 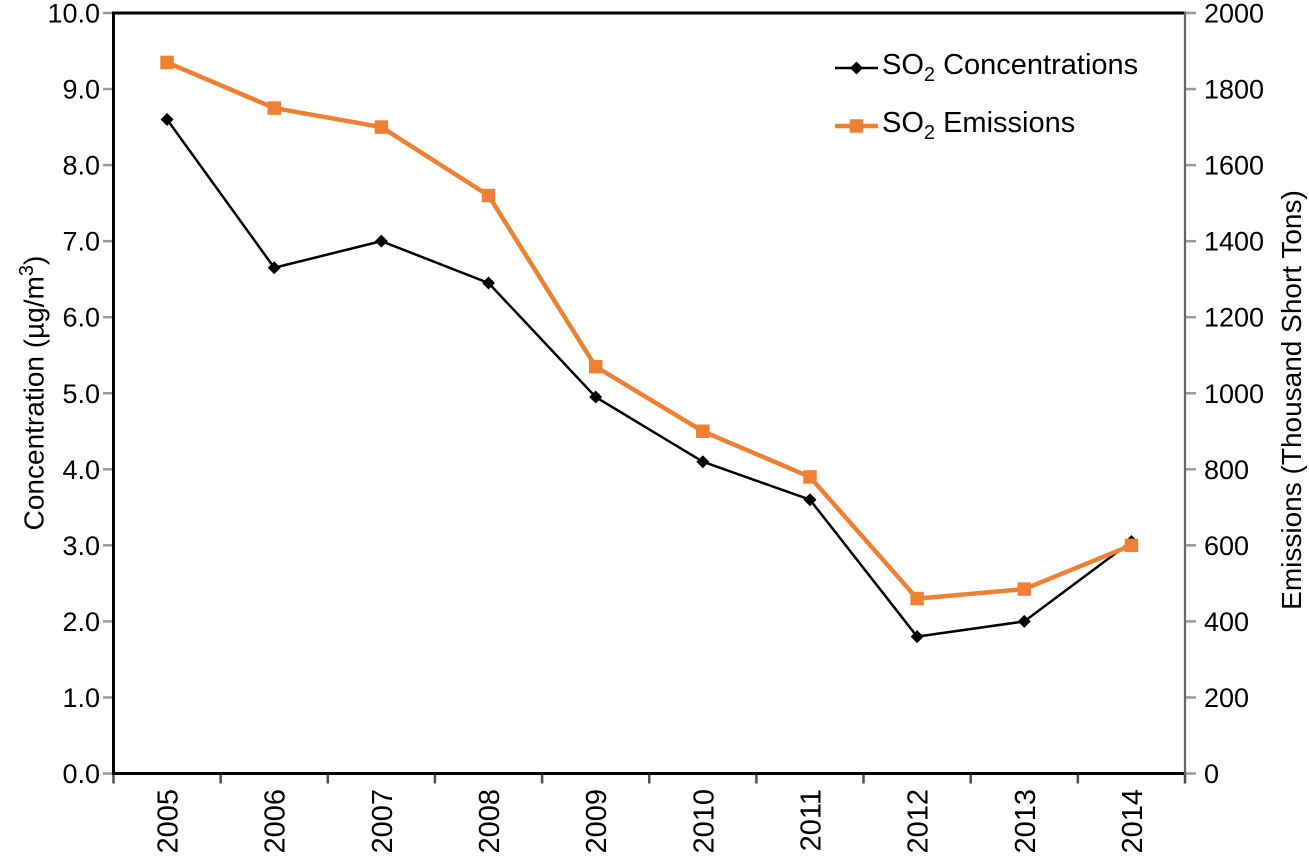 I want to click on x-axis-tick-label: 2014, so click(x=1133, y=821).